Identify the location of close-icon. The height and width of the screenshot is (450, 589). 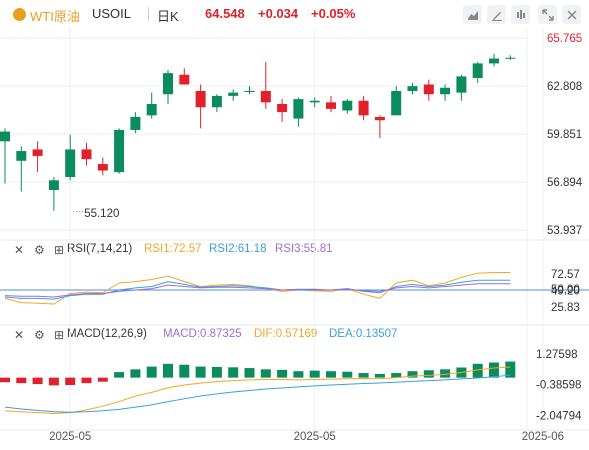
(571, 14).